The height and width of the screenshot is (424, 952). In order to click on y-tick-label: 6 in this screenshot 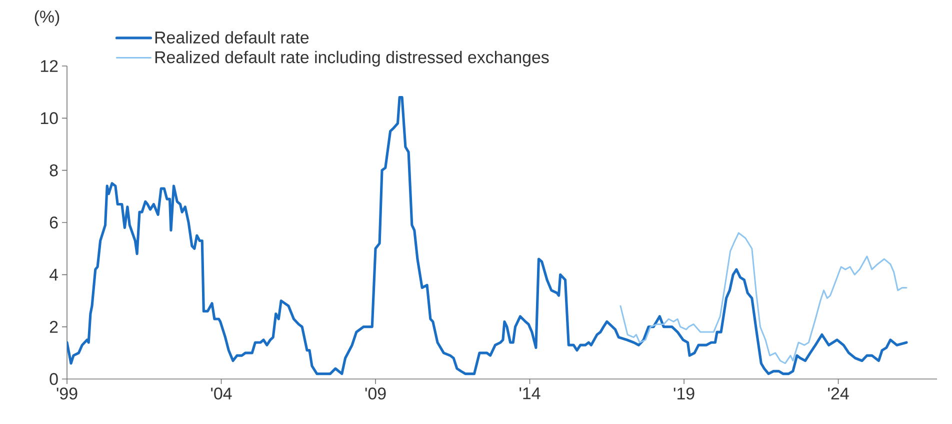, I will do `click(54, 222)`.